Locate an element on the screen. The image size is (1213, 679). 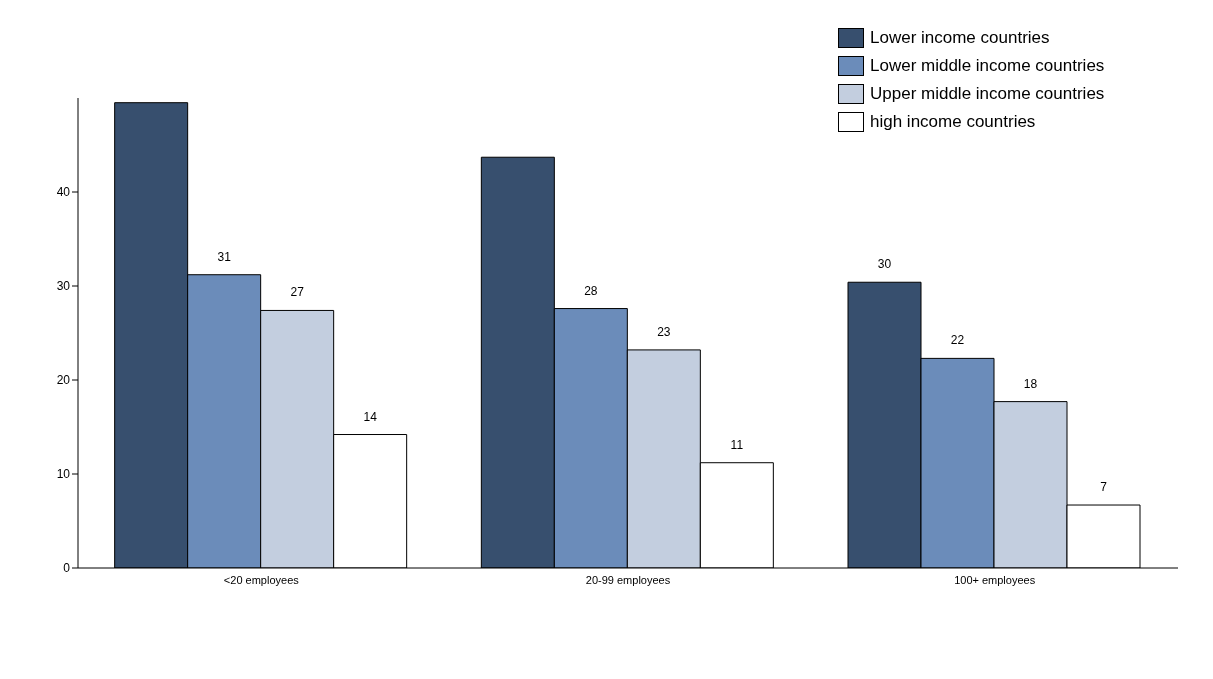
data-label: 11 is located at coordinates (737, 444).